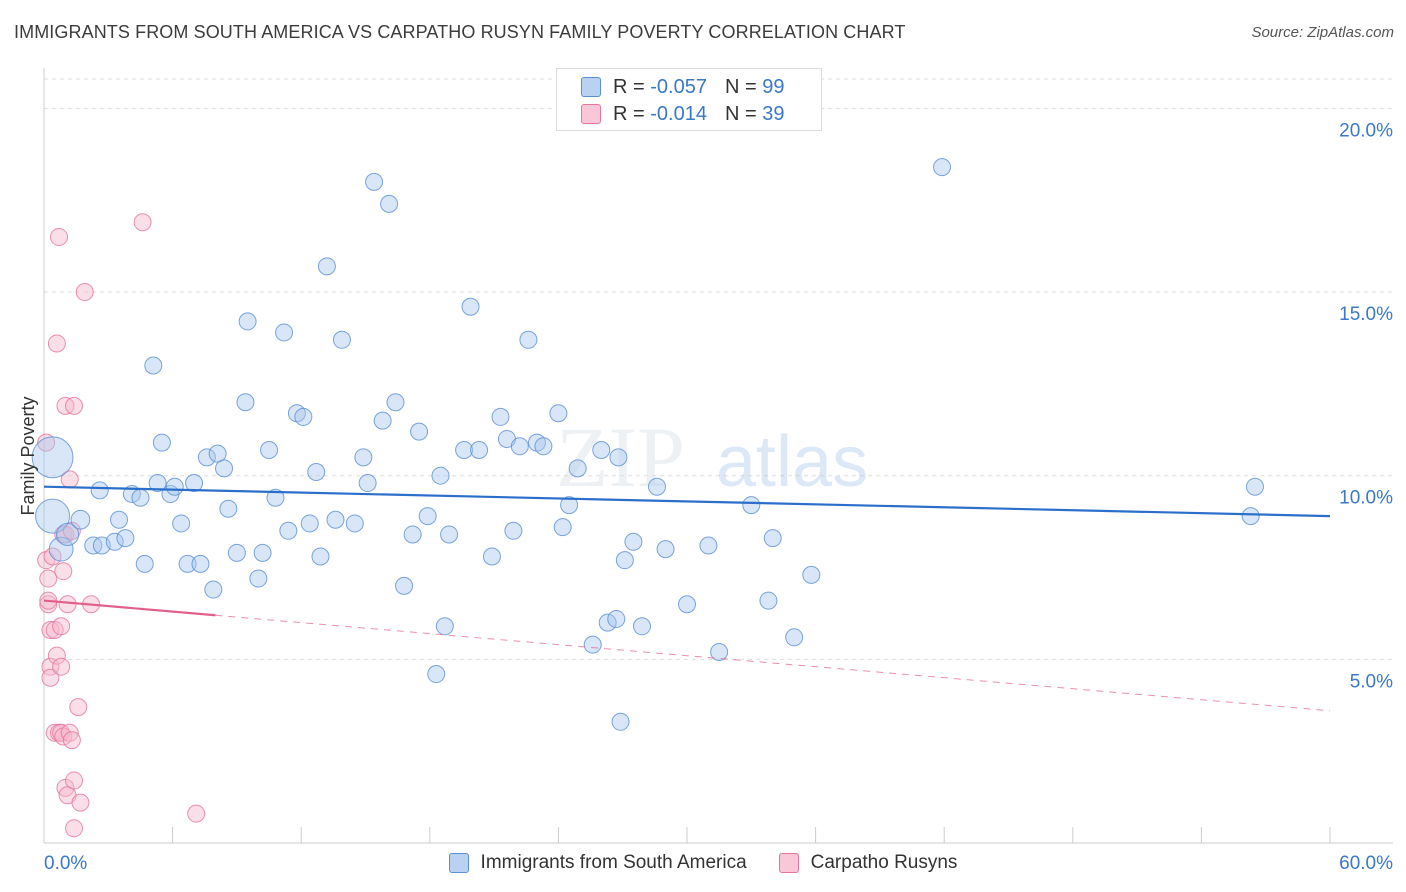 This screenshot has height=892, width=1406. I want to click on blue-trend-line, so click(687, 501).